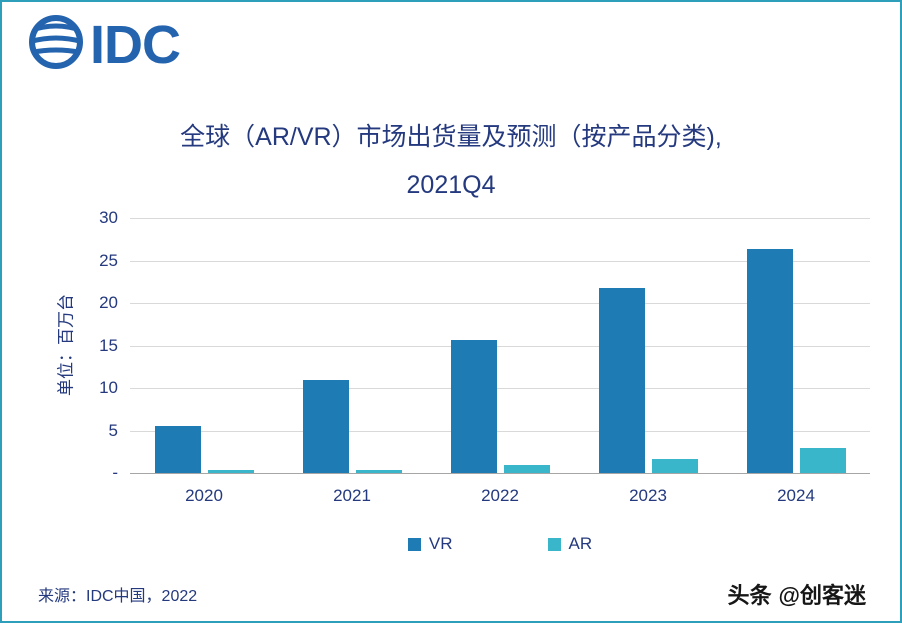 The width and height of the screenshot is (902, 623). I want to click on x-tick-label: 2024, so click(796, 495).